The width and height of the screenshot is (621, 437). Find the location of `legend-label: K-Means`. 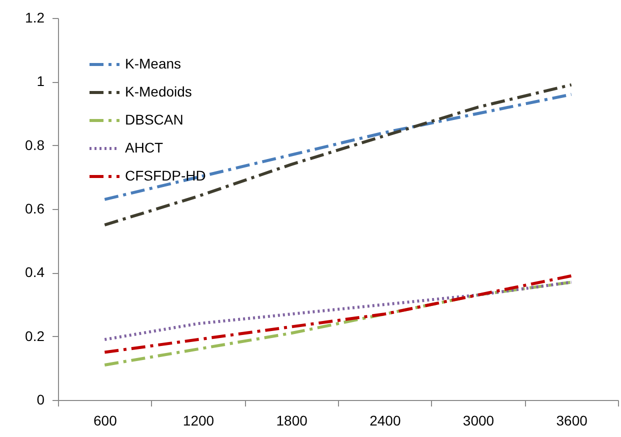

legend-label: K-Means is located at coordinates (153, 64).